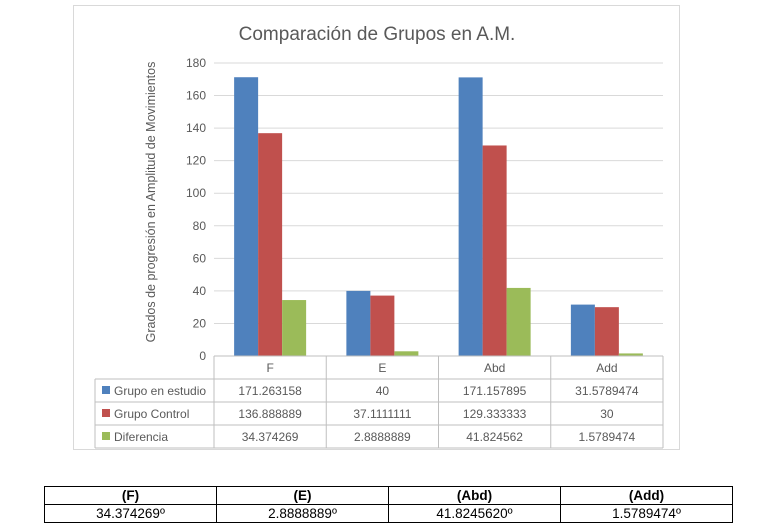 The image size is (766, 530). I want to click on summary-value-cell: 34.374269º, so click(130, 513).